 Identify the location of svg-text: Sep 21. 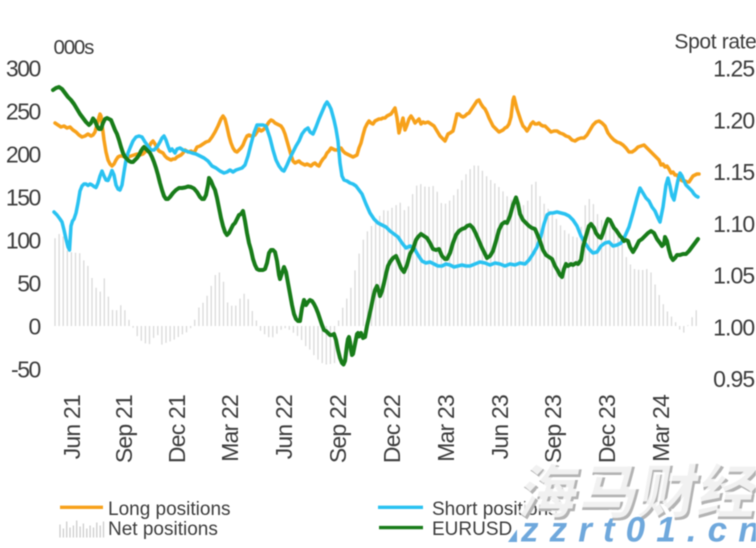
(124, 429).